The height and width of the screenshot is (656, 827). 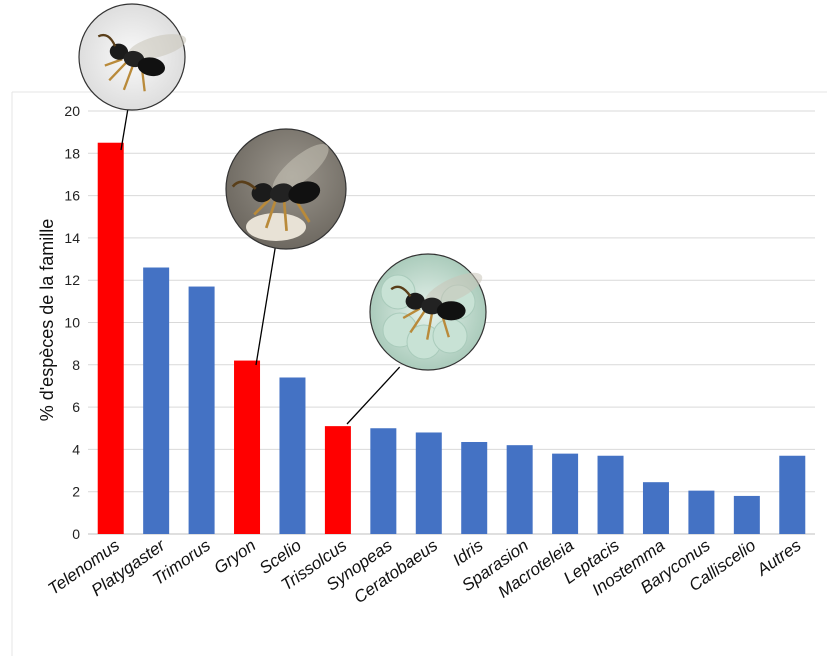 I want to click on bar-ceratobaeus, so click(x=428, y=483).